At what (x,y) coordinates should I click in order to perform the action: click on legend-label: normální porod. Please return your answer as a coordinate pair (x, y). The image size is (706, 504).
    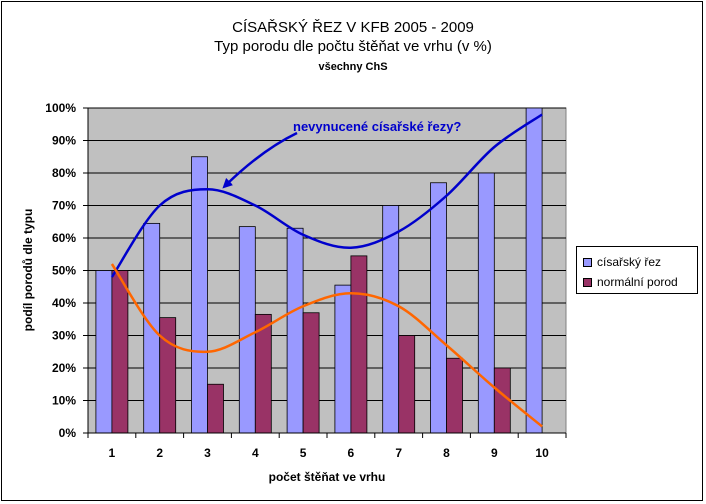
    Looking at the image, I should click on (637, 282).